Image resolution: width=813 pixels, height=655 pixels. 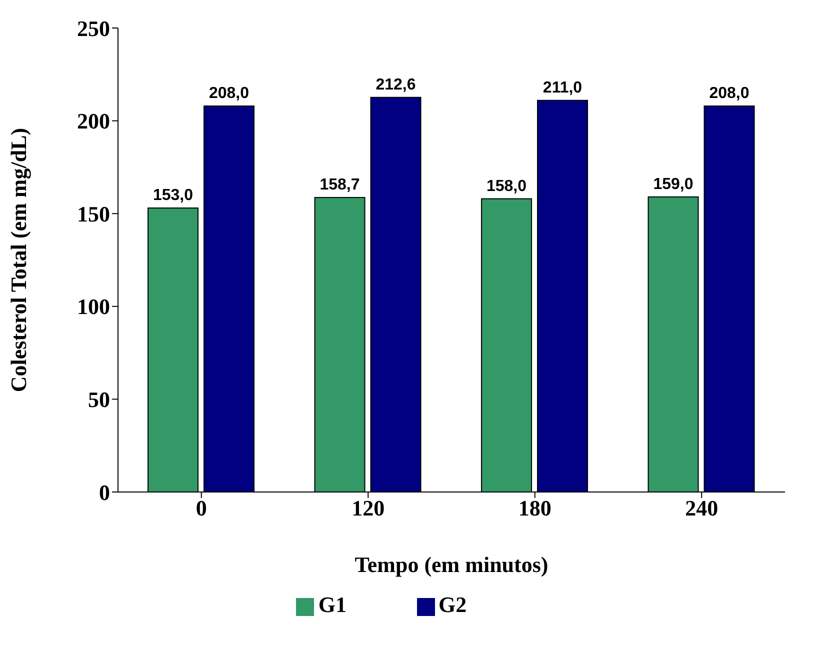 What do you see at coordinates (452, 604) in the screenshot?
I see `legend-label: G2` at bounding box center [452, 604].